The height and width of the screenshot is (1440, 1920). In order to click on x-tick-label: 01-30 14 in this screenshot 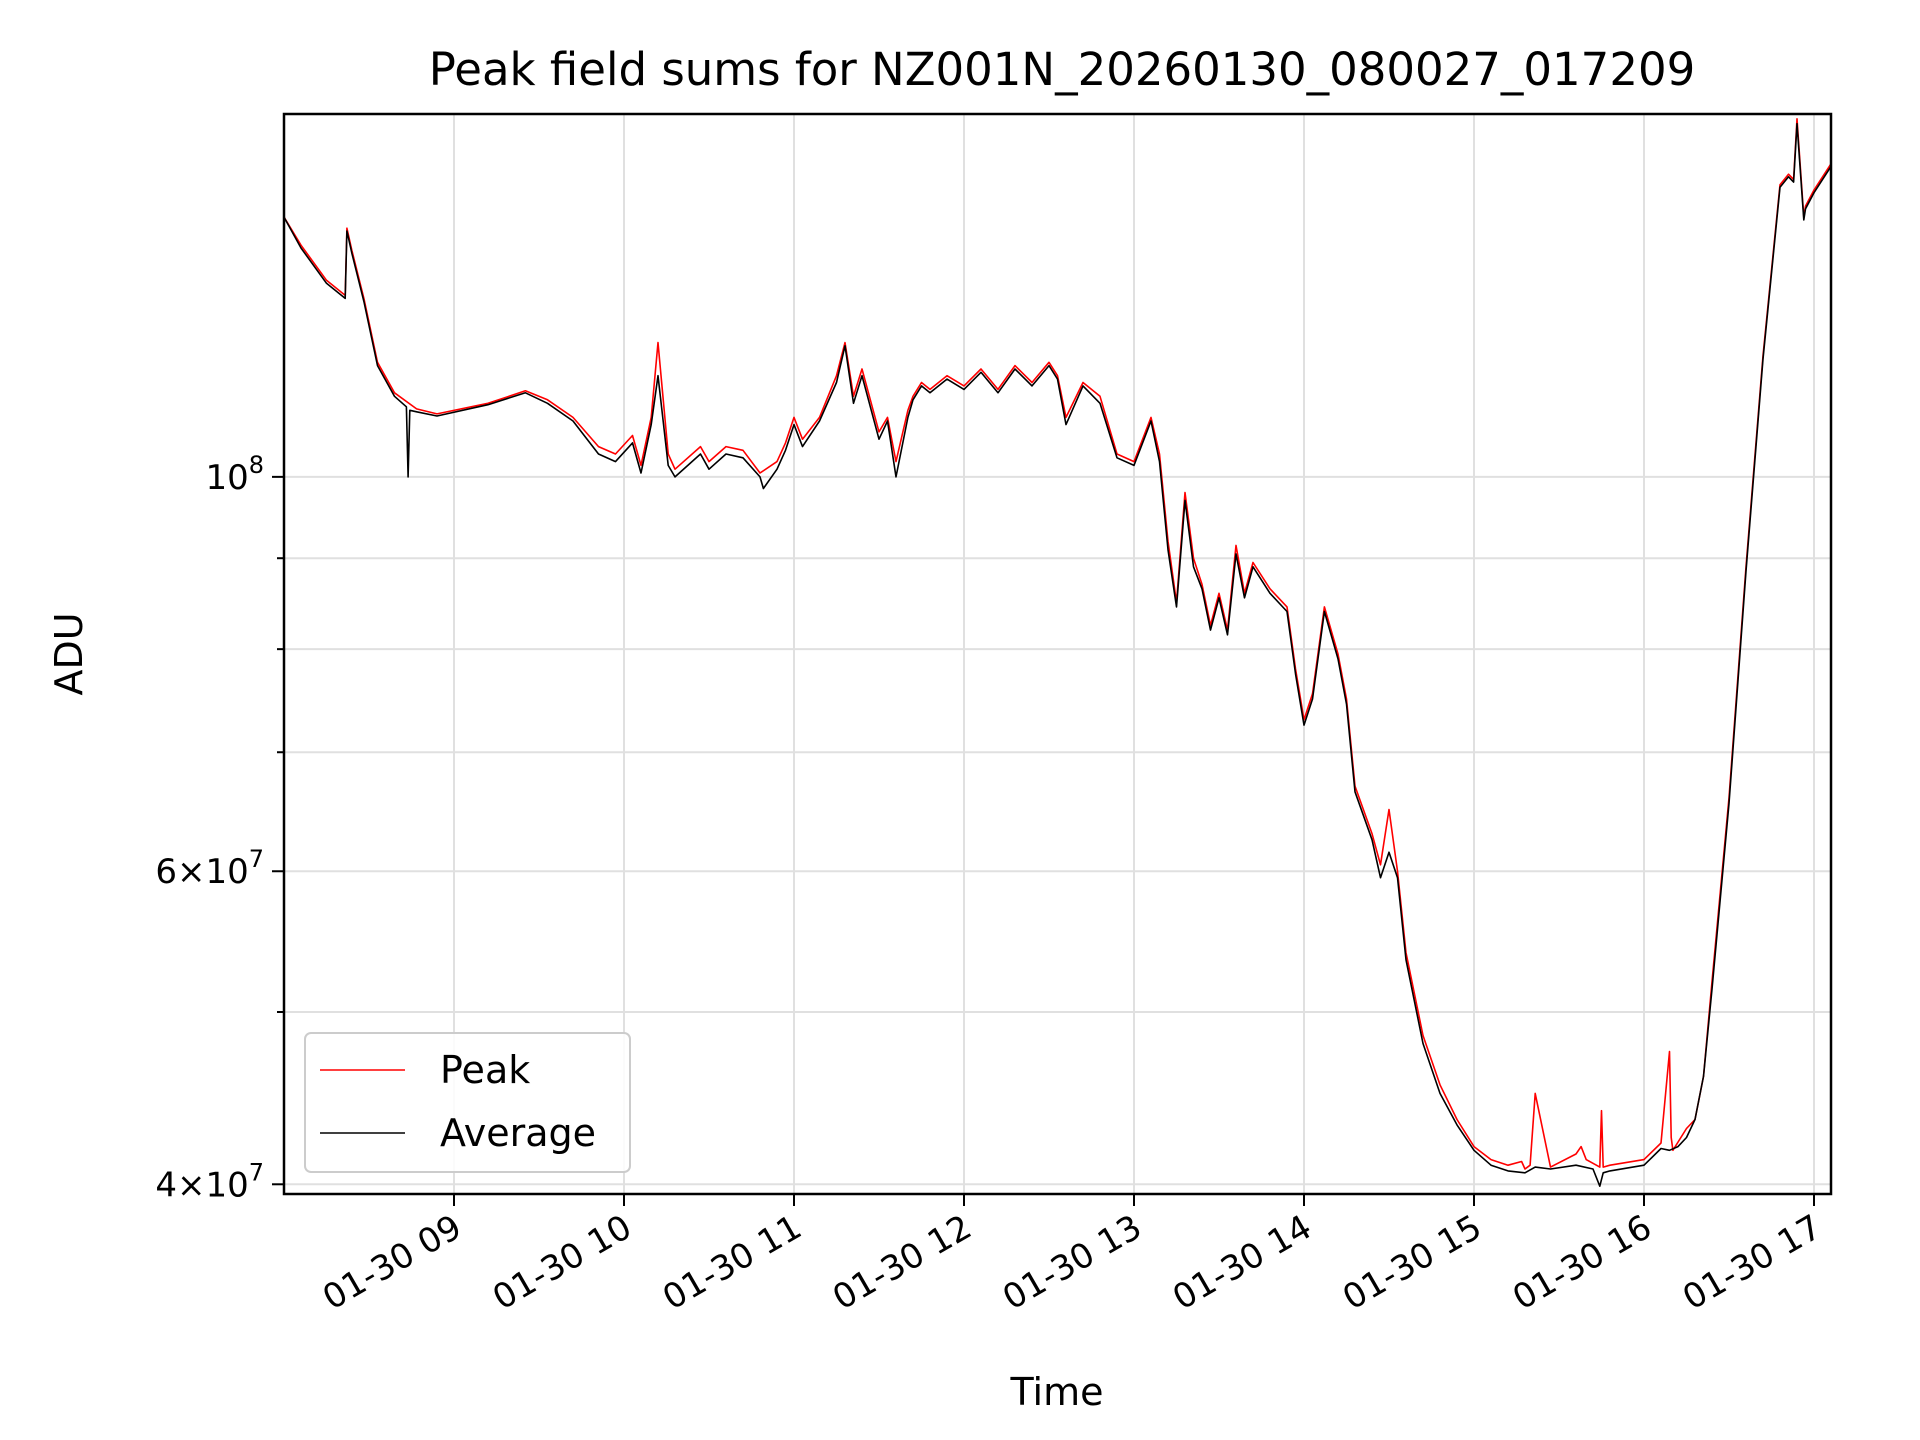, I will do `click(1242, 1262)`.